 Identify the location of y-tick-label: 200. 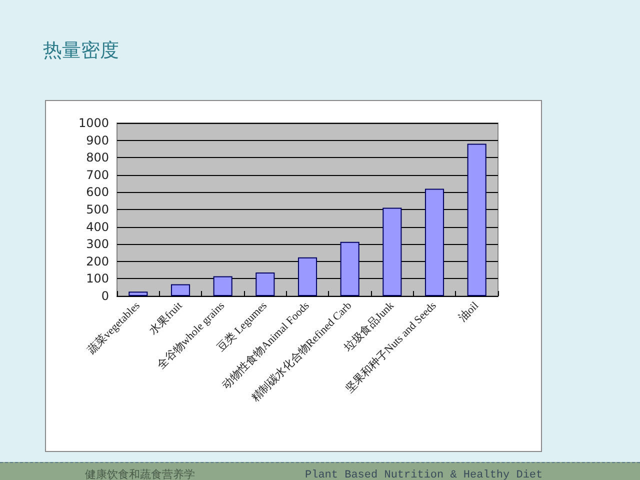
(97, 261).